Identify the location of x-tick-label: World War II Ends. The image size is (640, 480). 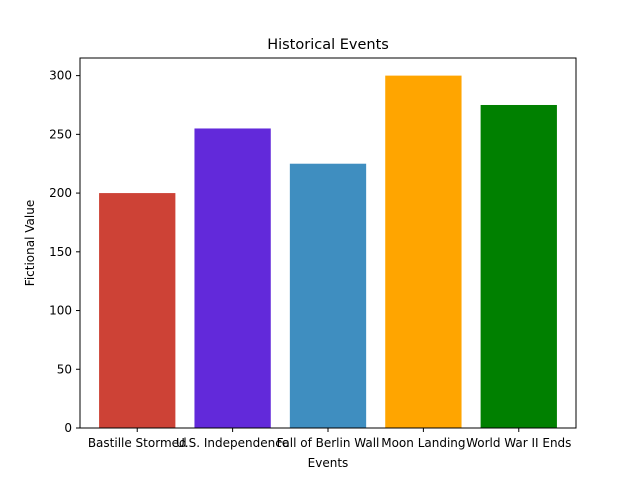
(518, 443).